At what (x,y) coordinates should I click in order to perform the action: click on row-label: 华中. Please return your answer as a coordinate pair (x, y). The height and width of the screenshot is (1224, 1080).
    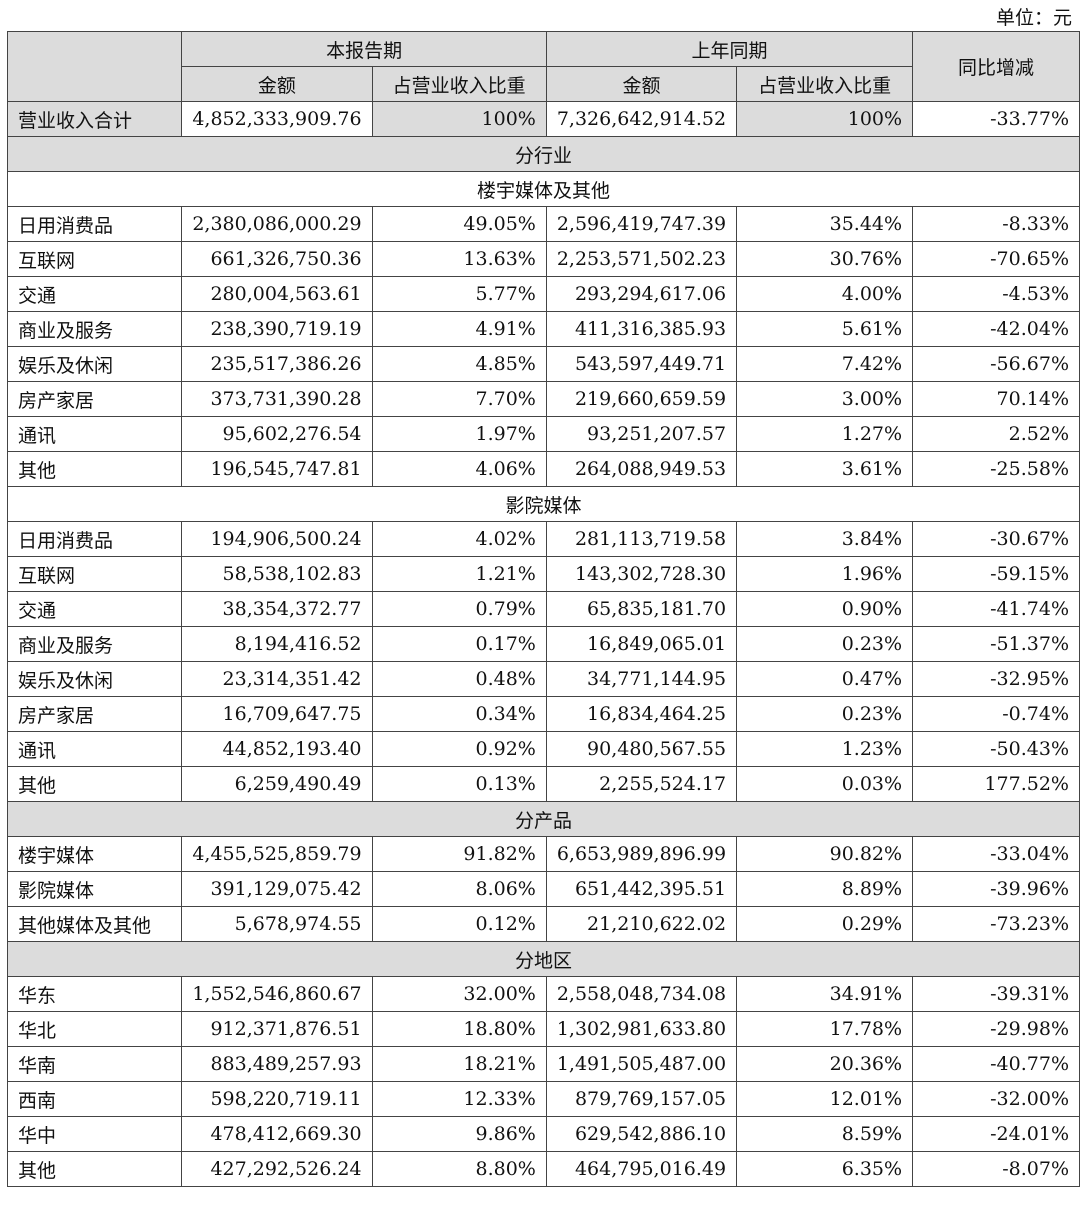
    Looking at the image, I should click on (94, 1134).